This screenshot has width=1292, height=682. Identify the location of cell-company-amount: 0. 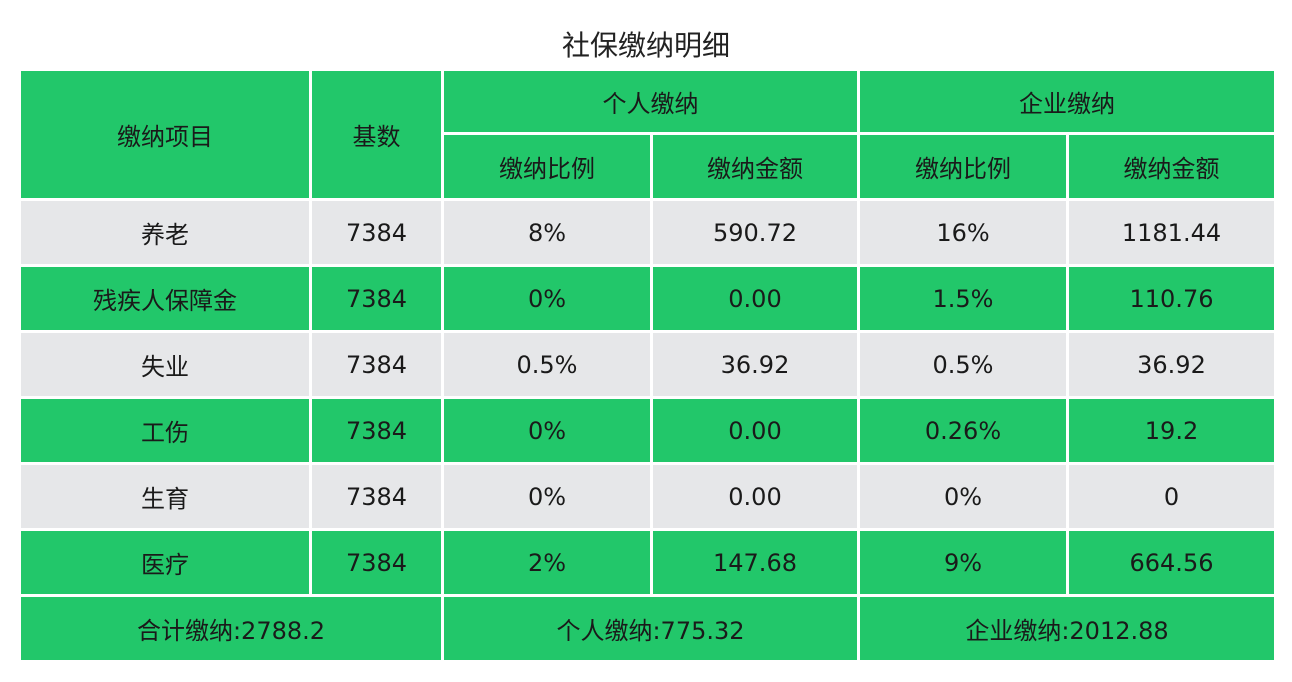
(1171, 496).